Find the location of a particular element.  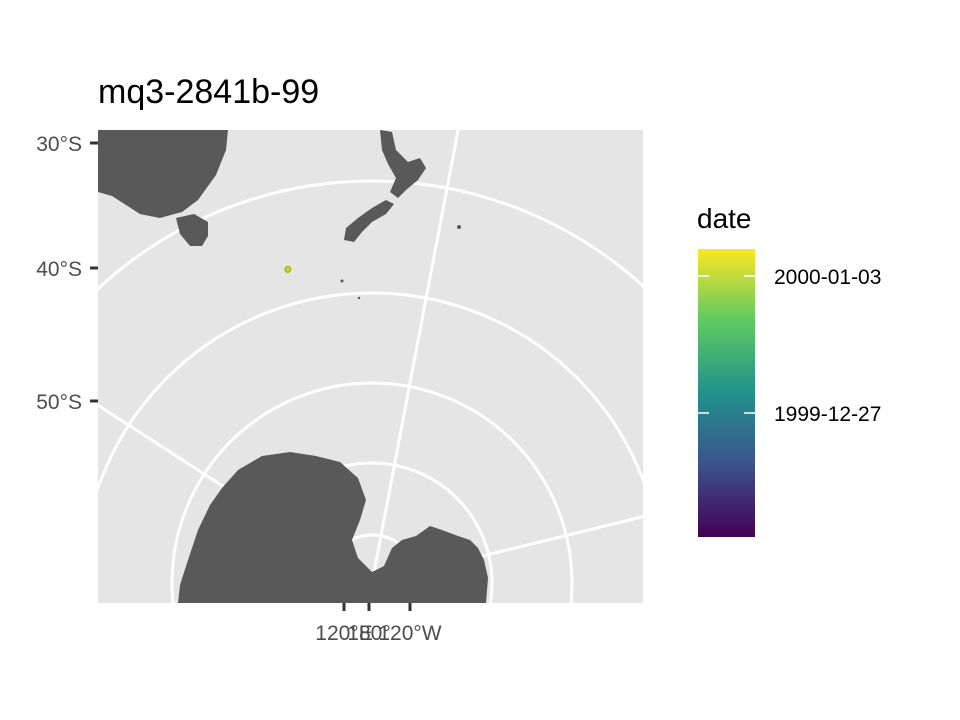

legend-title: date is located at coordinates (724, 218).